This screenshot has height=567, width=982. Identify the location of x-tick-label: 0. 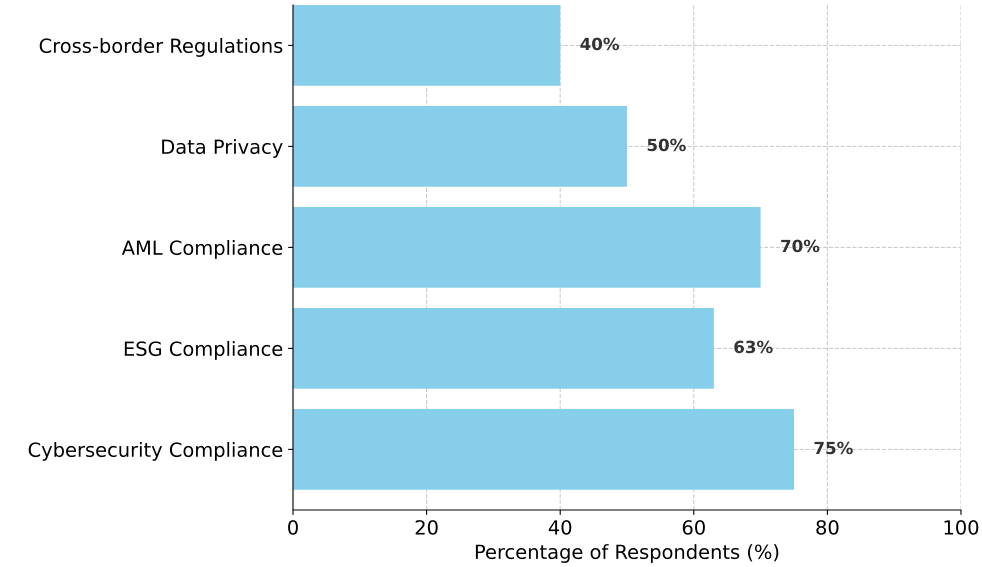
(293, 527).